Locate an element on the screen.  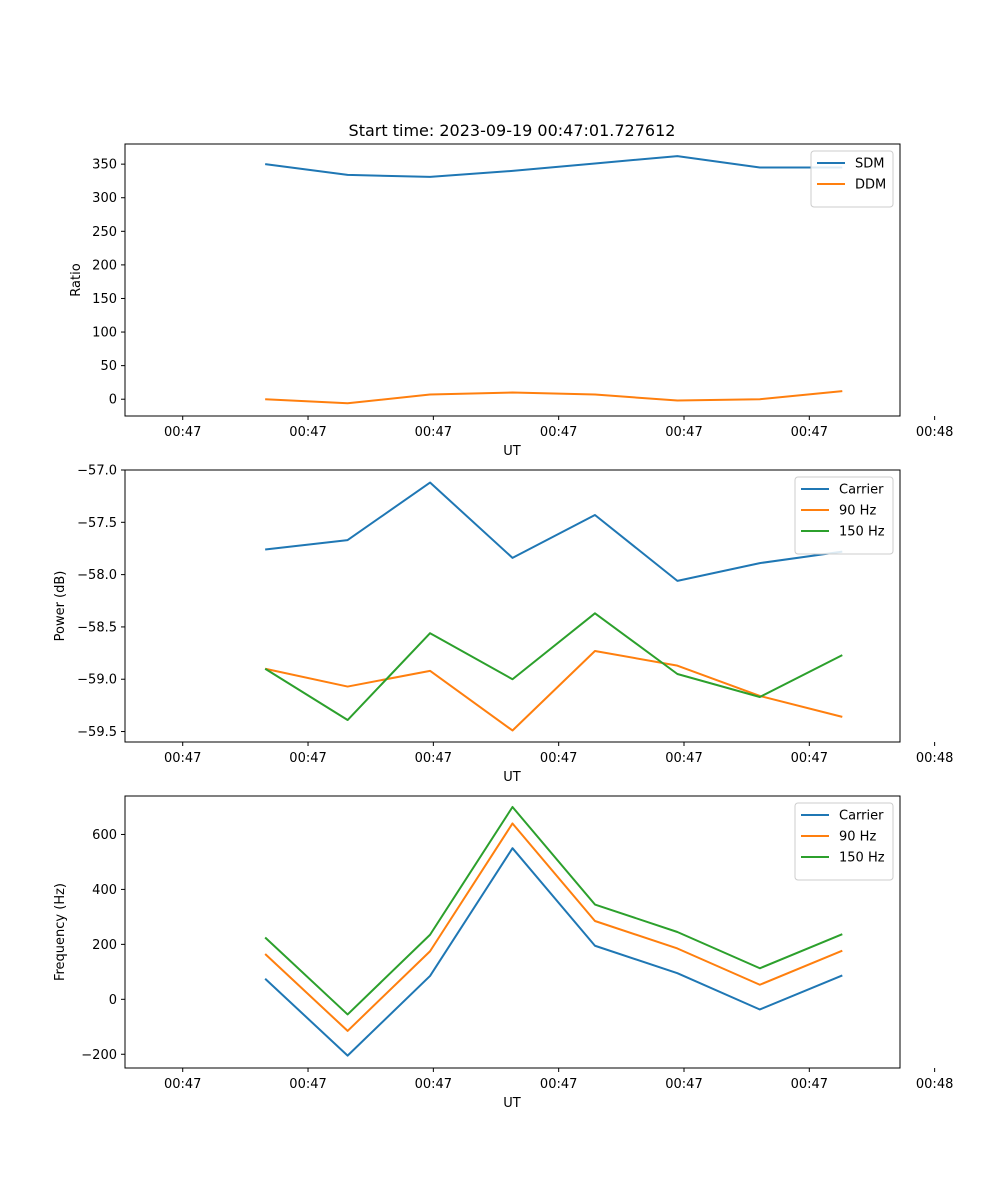
y-axis-label: Power (dB) is located at coordinates (60, 606).